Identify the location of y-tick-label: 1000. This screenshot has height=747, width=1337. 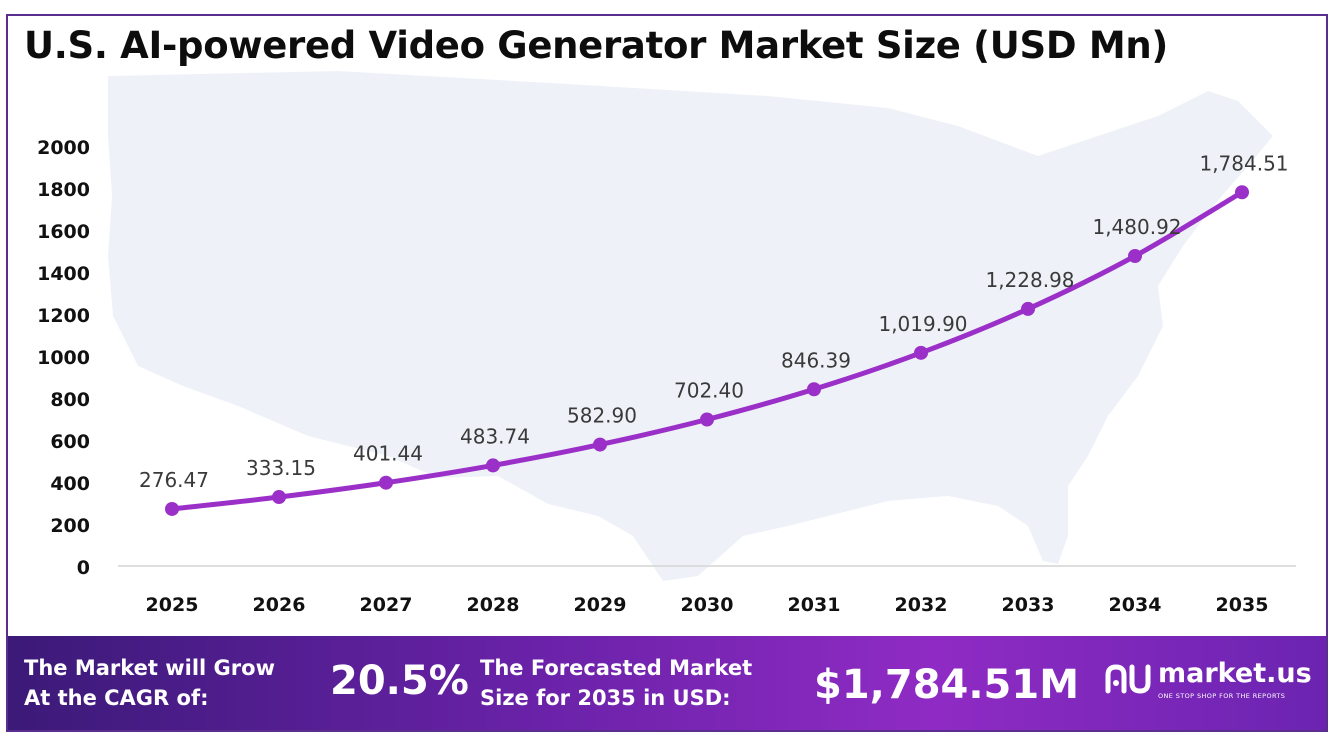
(63, 358).